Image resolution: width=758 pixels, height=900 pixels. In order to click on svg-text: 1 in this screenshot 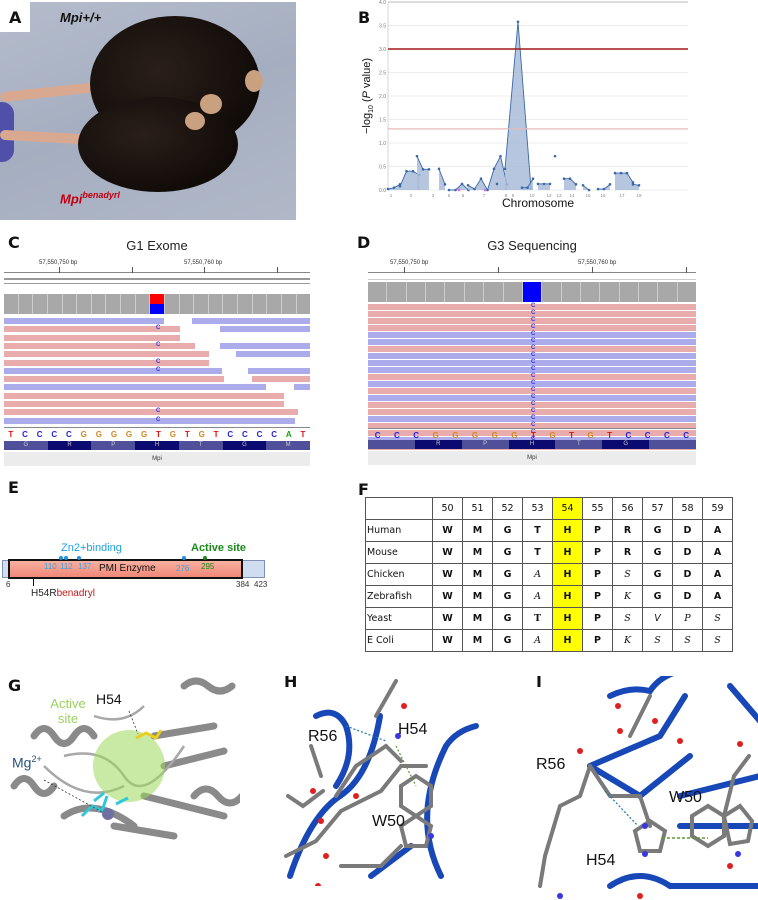, I will do `click(391, 195)`.